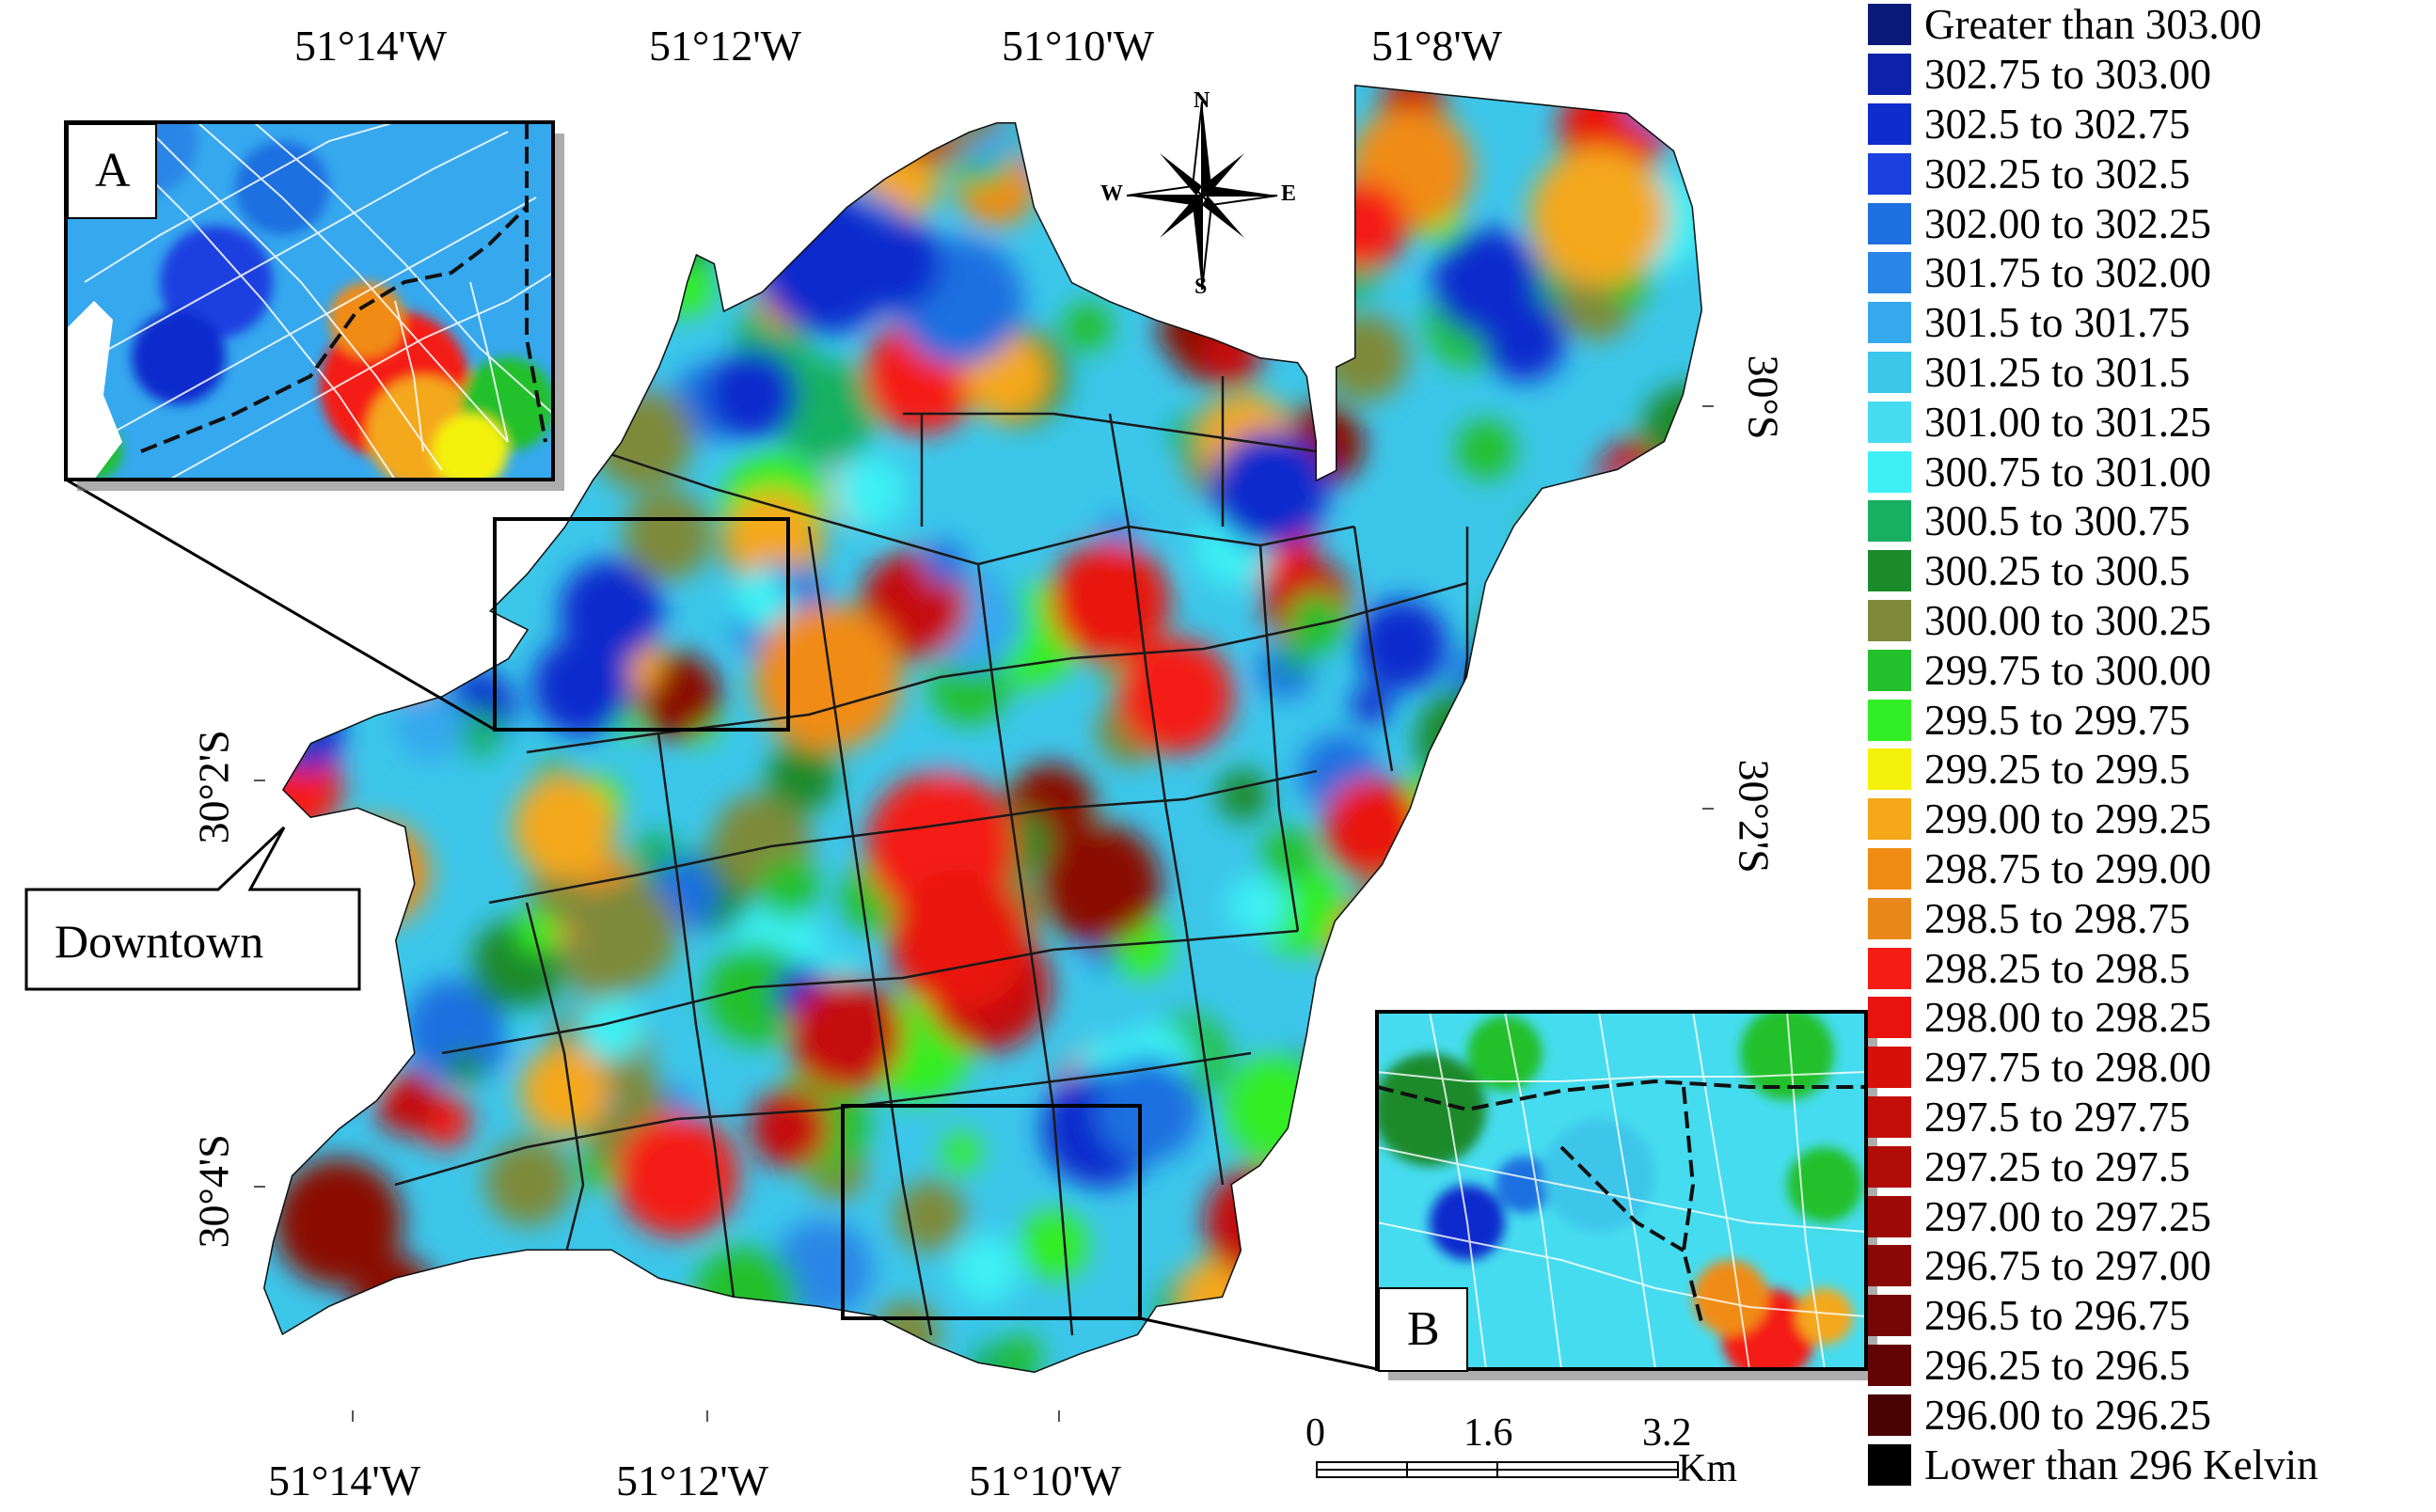 The width and height of the screenshot is (2436, 1512). What do you see at coordinates (1046, 1480) in the screenshot?
I see `bottom-longitude-3: 51°10'W` at bounding box center [1046, 1480].